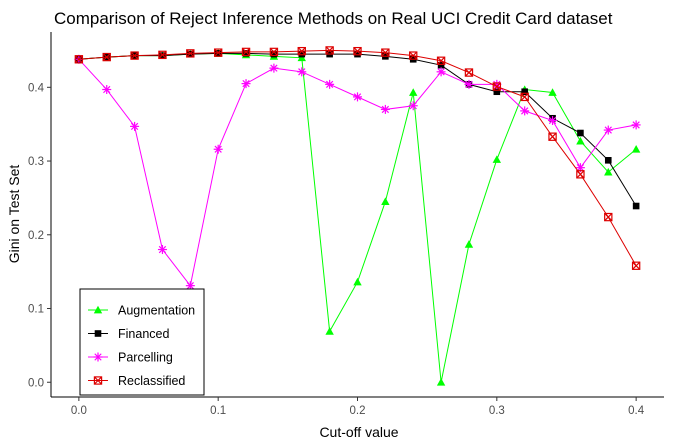 The width and height of the screenshot is (676, 446). What do you see at coordinates (36, 383) in the screenshot?
I see `y-tick-label: 0.0` at bounding box center [36, 383].